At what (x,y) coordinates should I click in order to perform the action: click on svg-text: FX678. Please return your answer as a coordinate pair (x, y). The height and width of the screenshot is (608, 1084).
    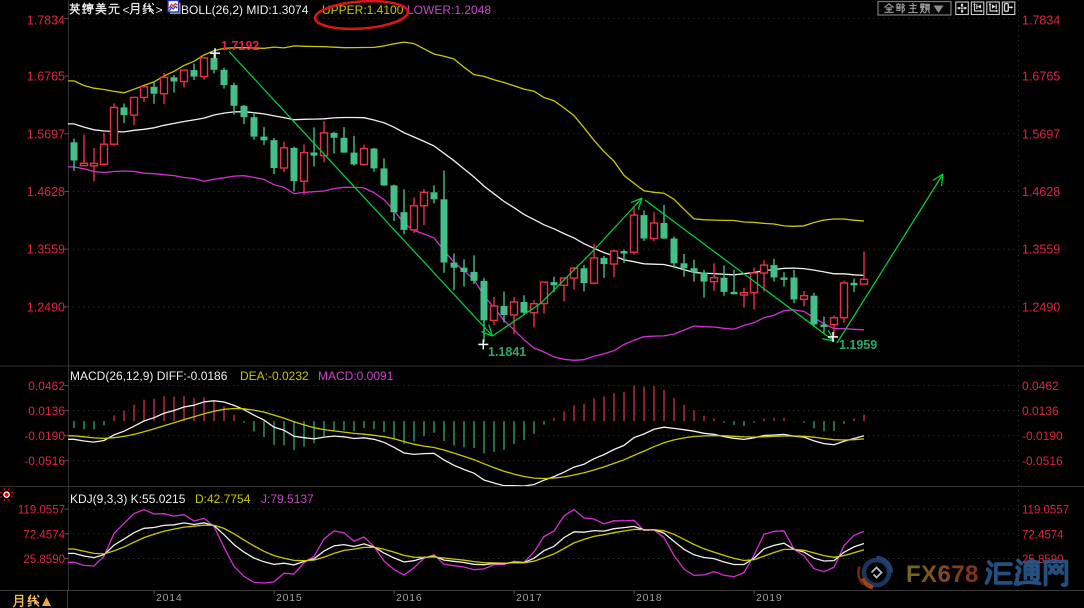
    Looking at the image, I should click on (942, 574).